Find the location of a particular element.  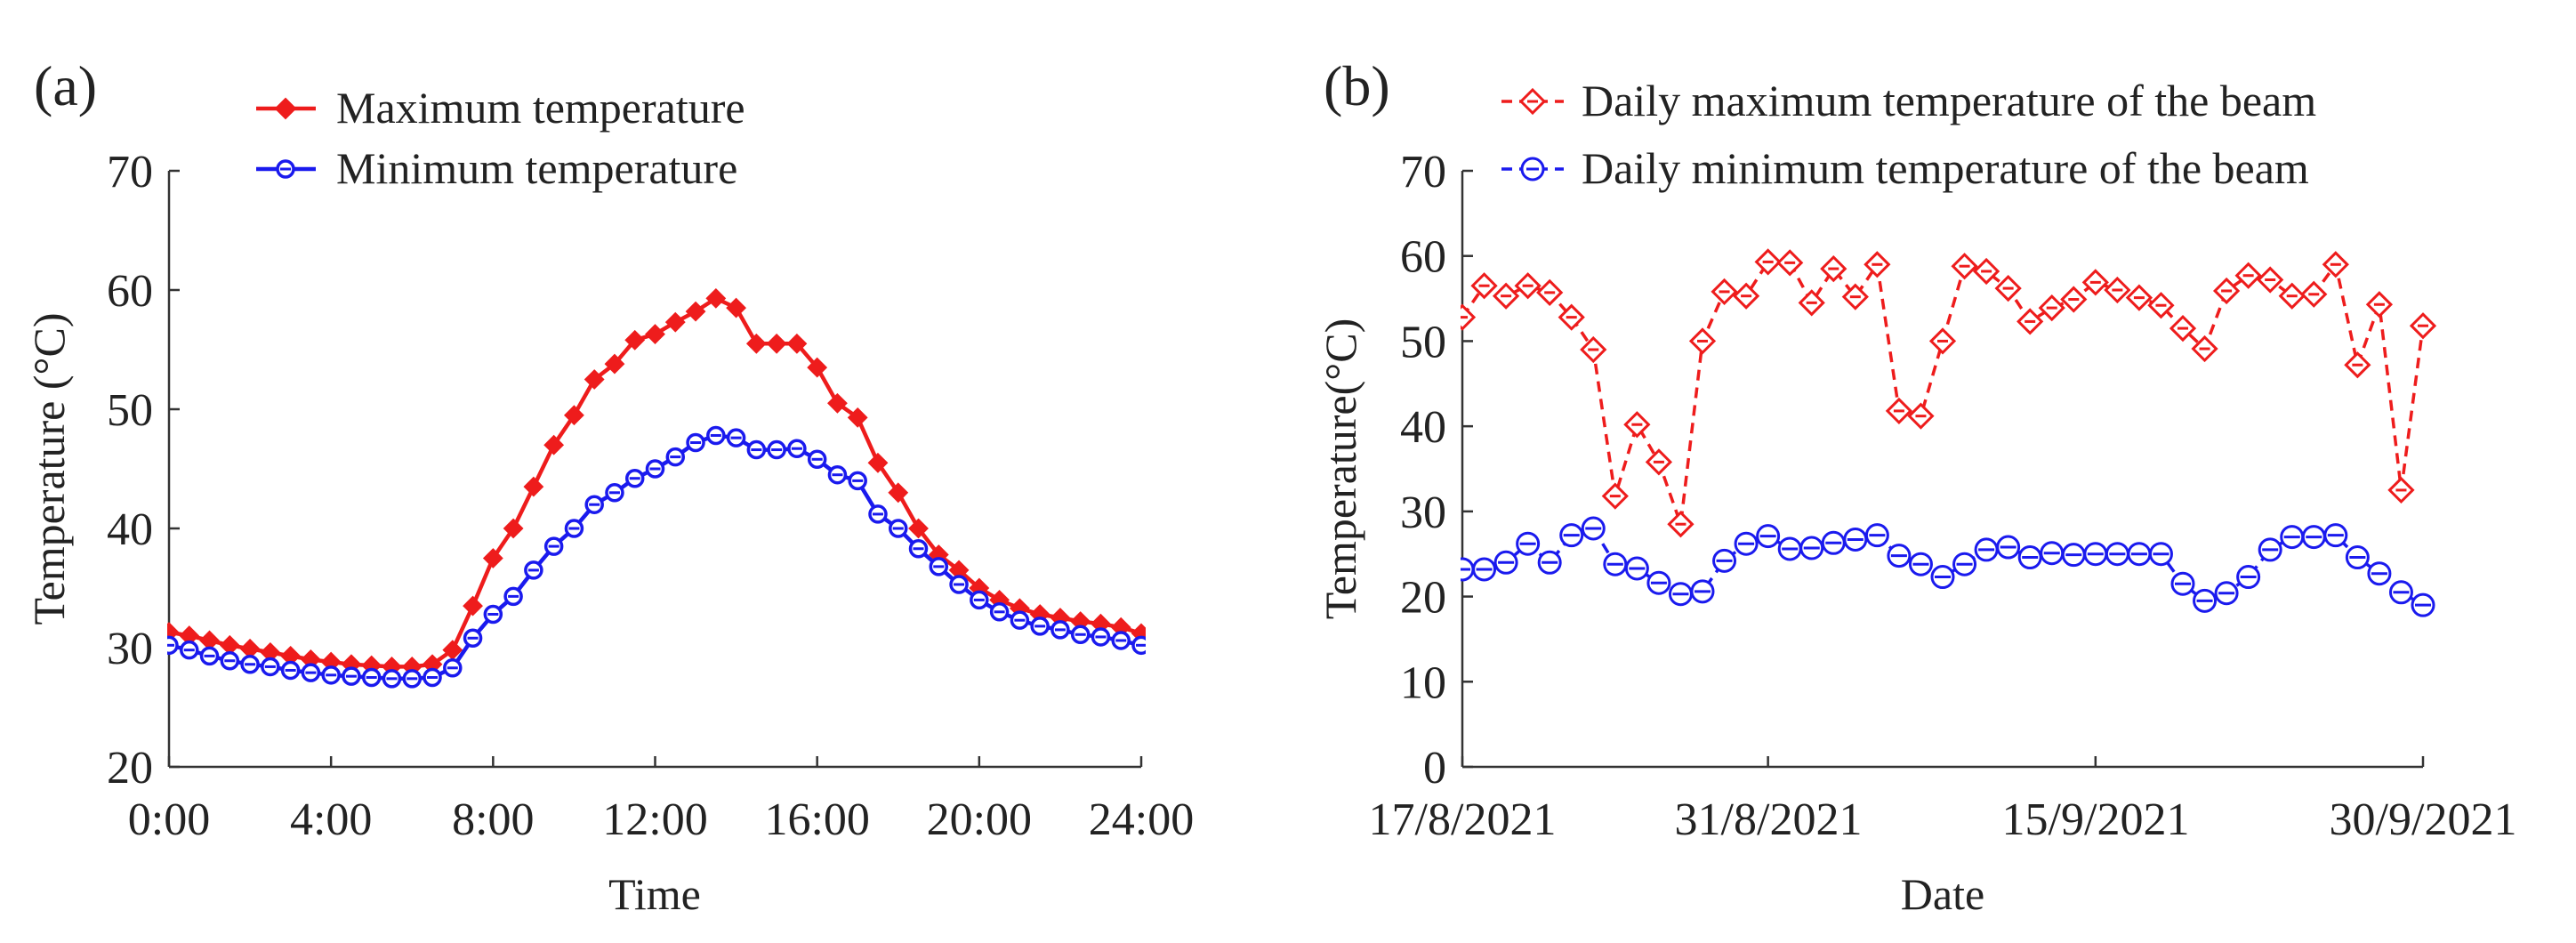

panel-b-ytick-label: 70 is located at coordinates (1423, 172).